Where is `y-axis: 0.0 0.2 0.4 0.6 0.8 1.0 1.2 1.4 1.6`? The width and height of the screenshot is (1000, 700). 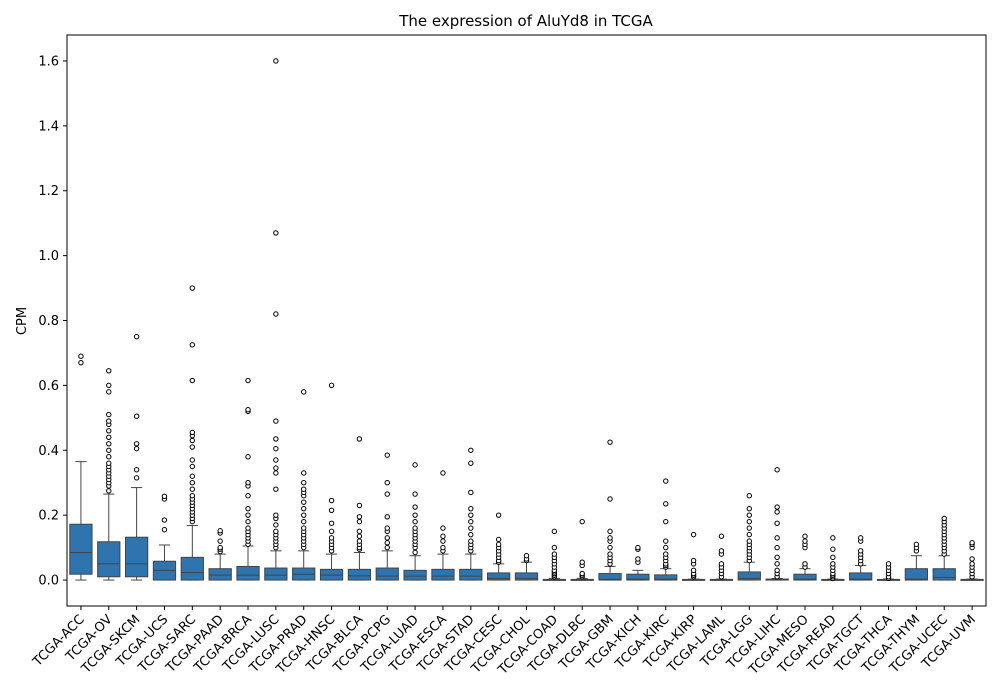 y-axis: 0.0 0.2 0.4 0.6 0.8 1.0 1.2 1.4 1.6 is located at coordinates (52, 321).